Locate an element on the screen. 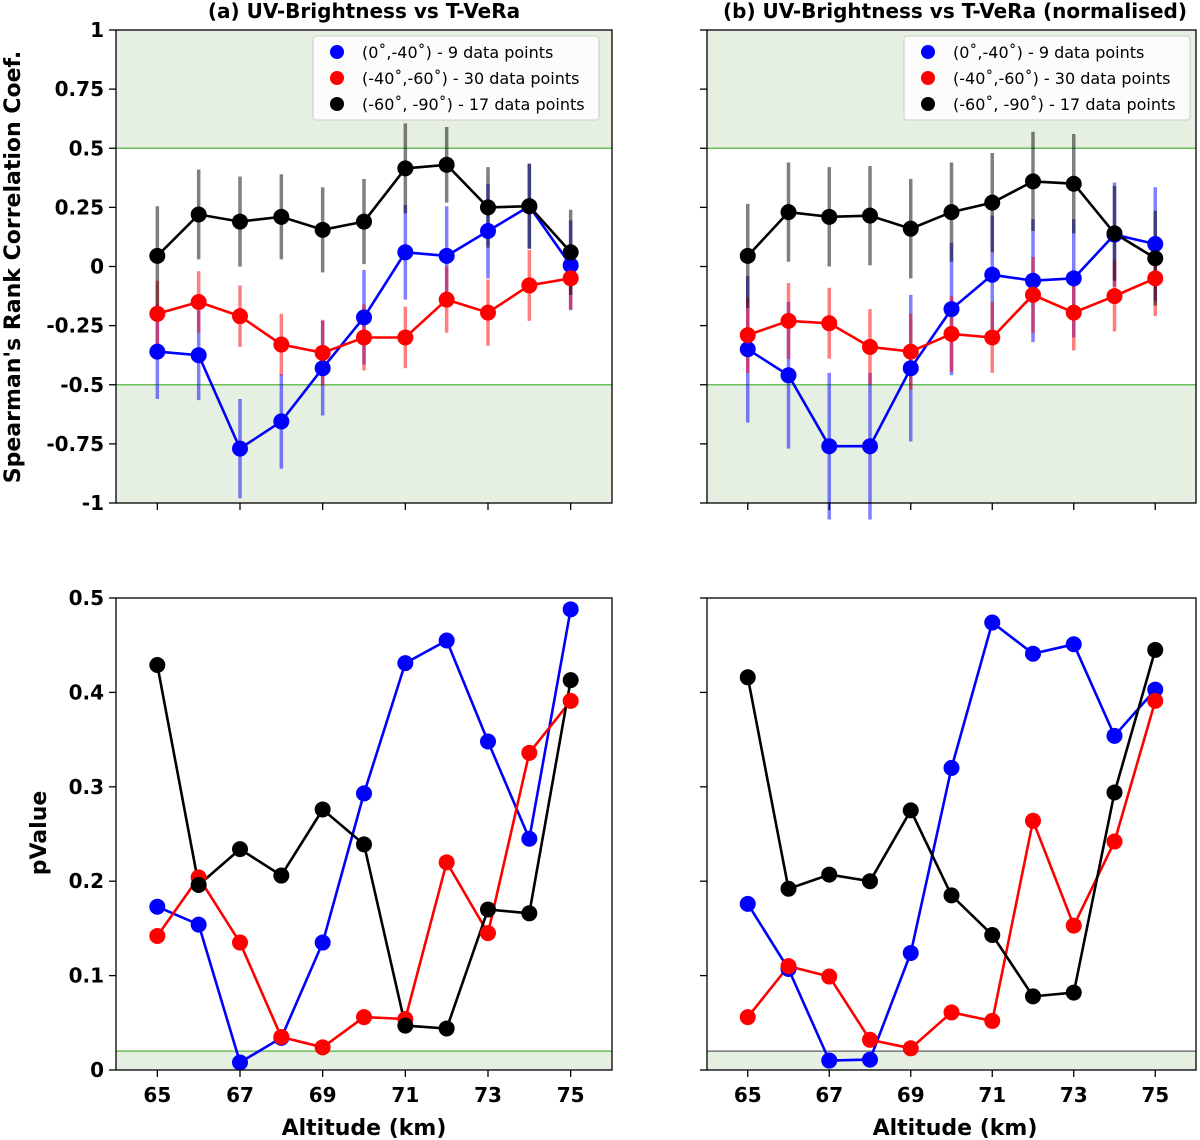 The height and width of the screenshot is (1140, 1200). legend-a-label-red: (-40˚,-60˚) - 30 data points is located at coordinates (471, 78).